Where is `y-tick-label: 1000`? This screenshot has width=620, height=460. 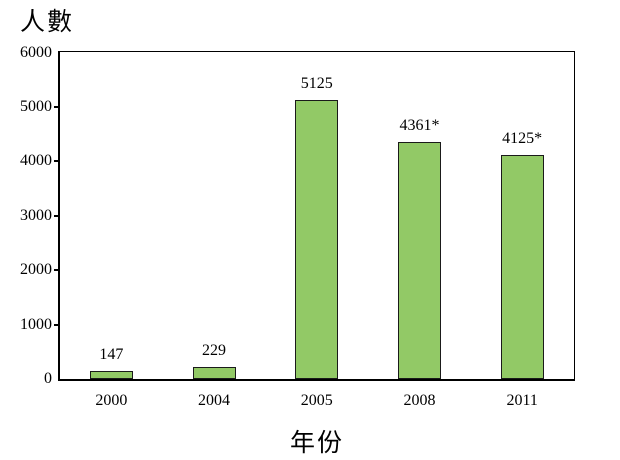
y-tick-label: 1000 is located at coordinates (36, 324).